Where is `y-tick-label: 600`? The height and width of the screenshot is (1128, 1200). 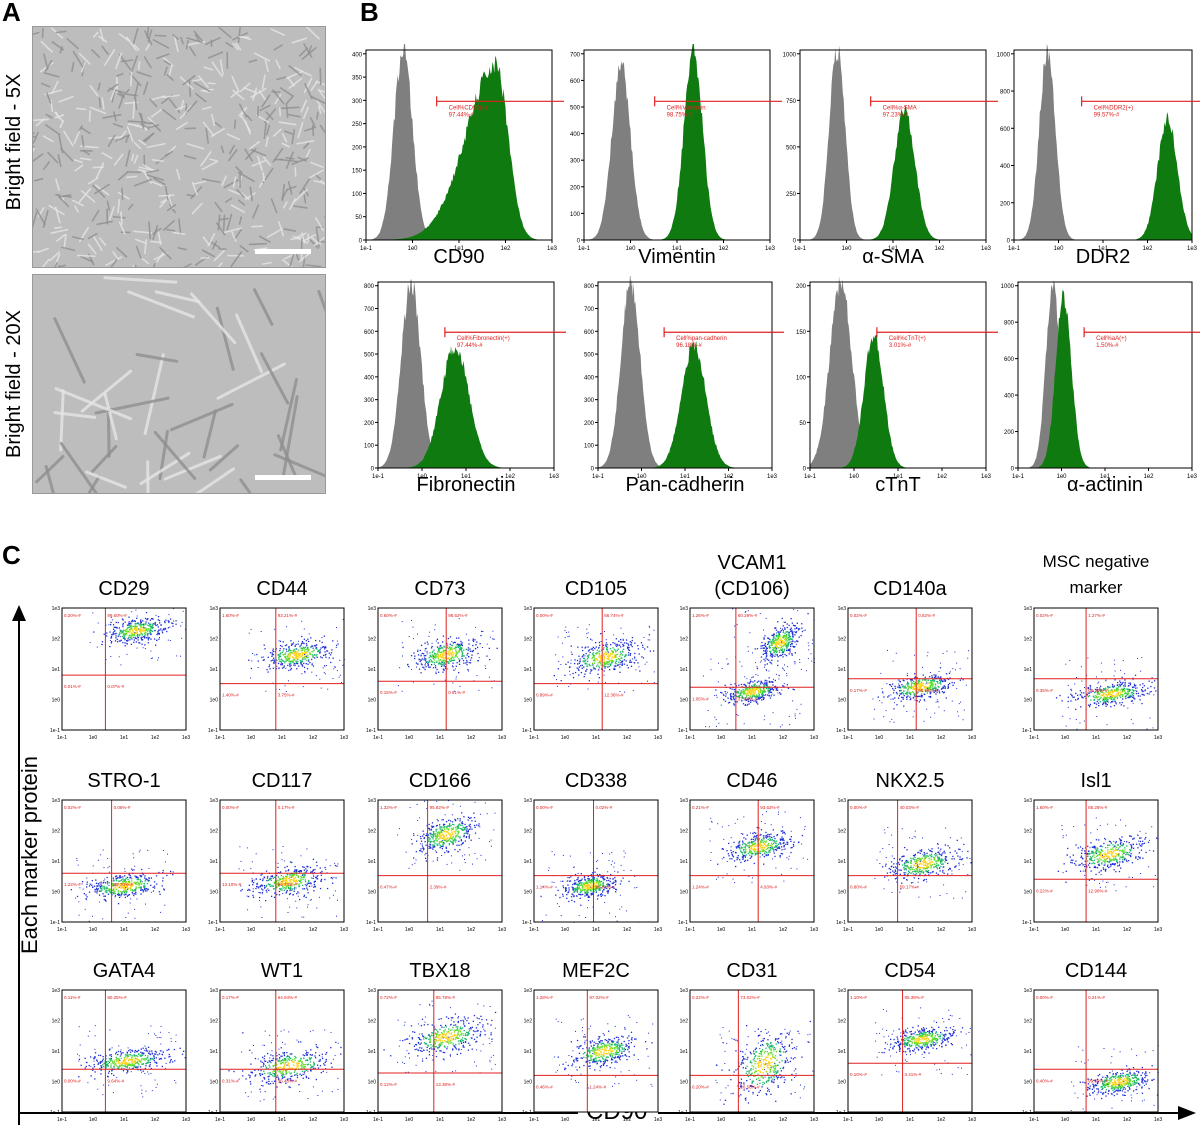
y-tick-label: 600 is located at coordinates (1005, 130).